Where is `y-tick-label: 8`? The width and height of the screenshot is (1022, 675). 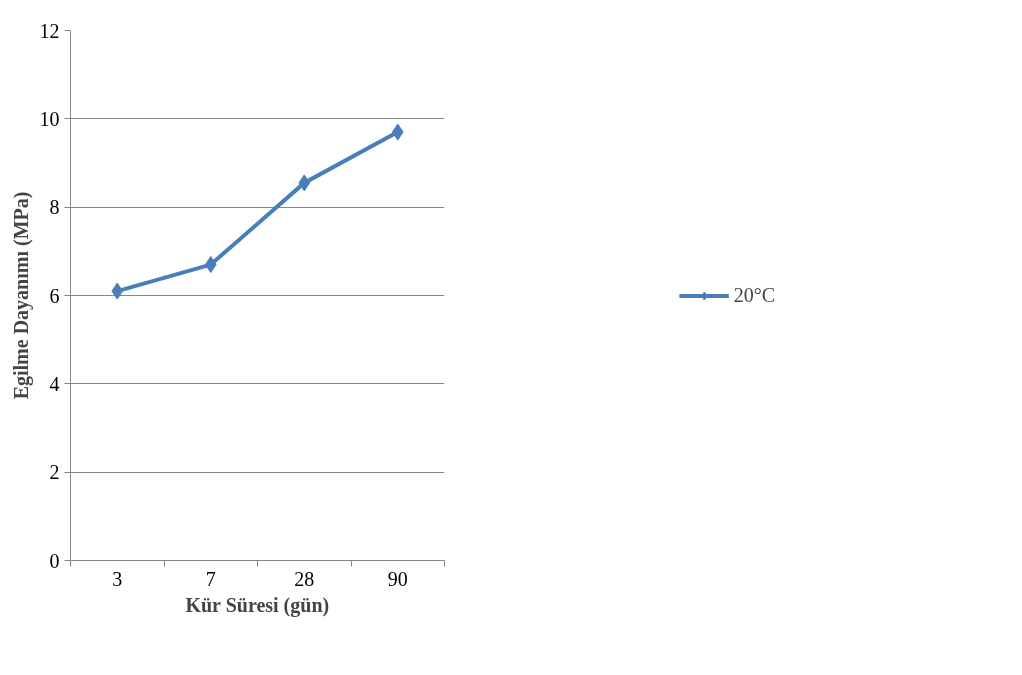
y-tick-label: 8 is located at coordinates (54, 207).